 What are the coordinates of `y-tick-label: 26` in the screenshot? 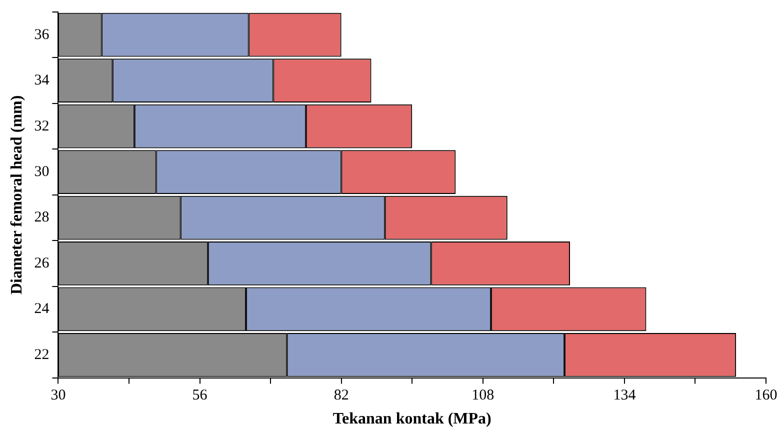 It's located at (42, 263).